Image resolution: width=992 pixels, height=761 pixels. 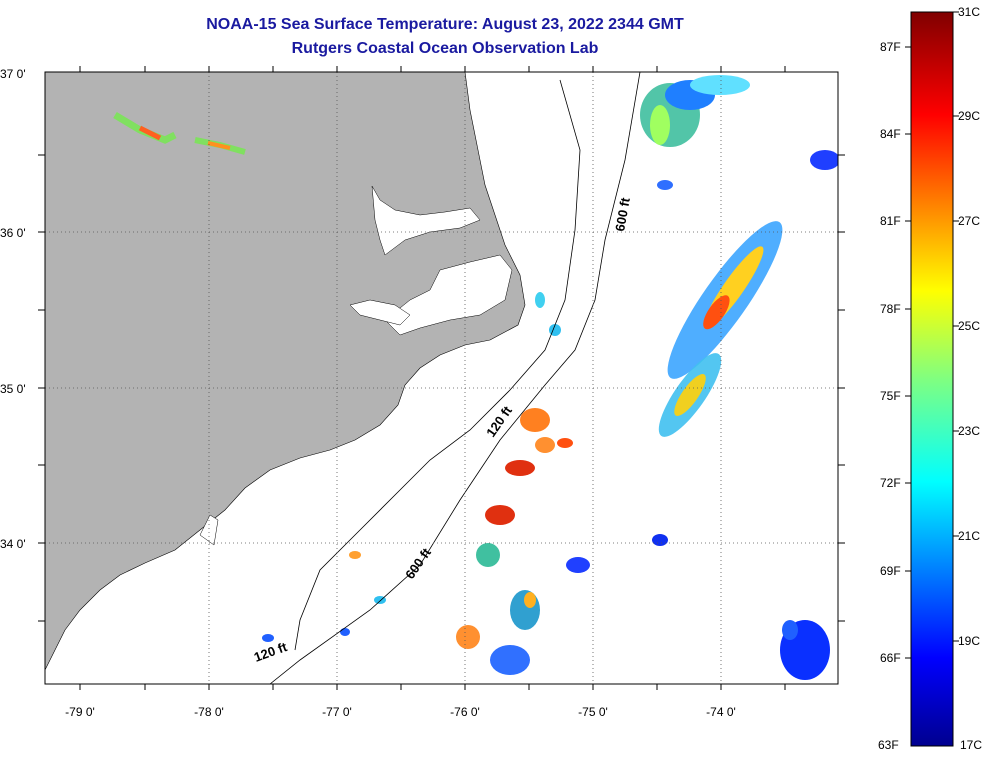 I want to click on colorbar-f-label: 78F, so click(x=890, y=309).